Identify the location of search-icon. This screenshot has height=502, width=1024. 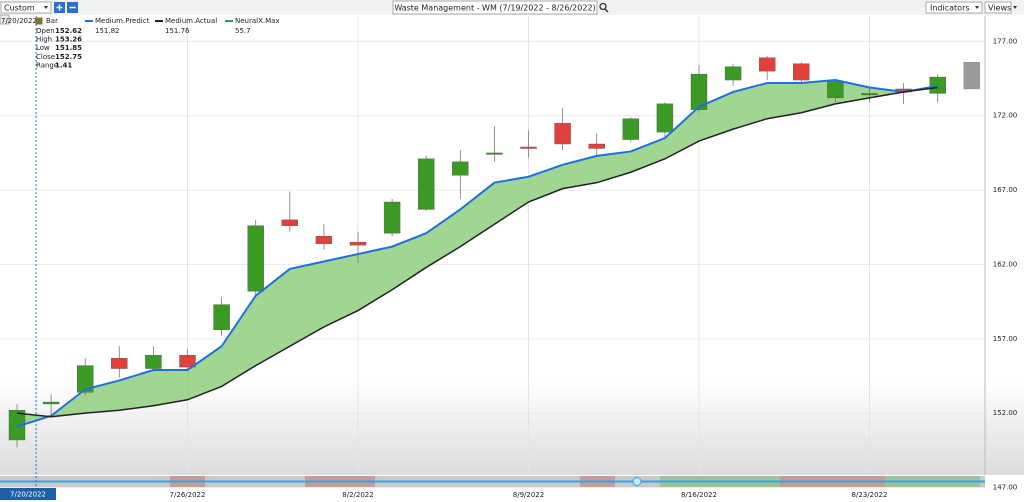
(604, 7).